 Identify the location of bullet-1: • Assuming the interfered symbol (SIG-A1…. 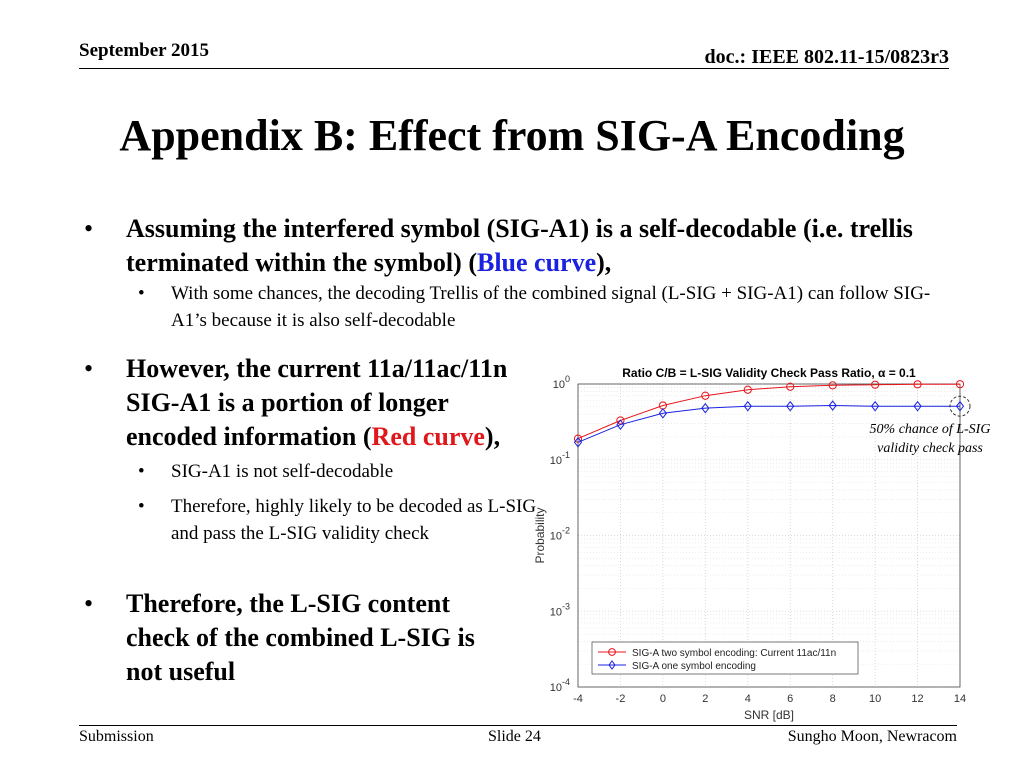
(514, 273).